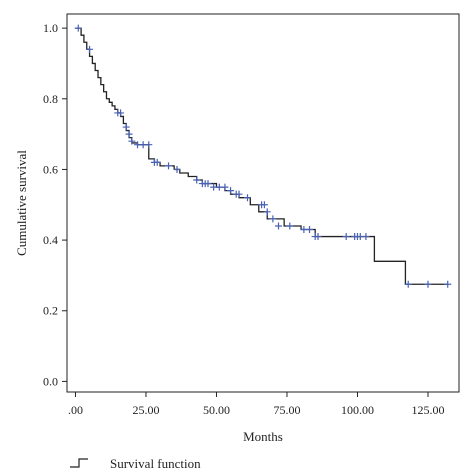 The width and height of the screenshot is (474, 474). I want to click on legend: Survival function, so click(135, 463).